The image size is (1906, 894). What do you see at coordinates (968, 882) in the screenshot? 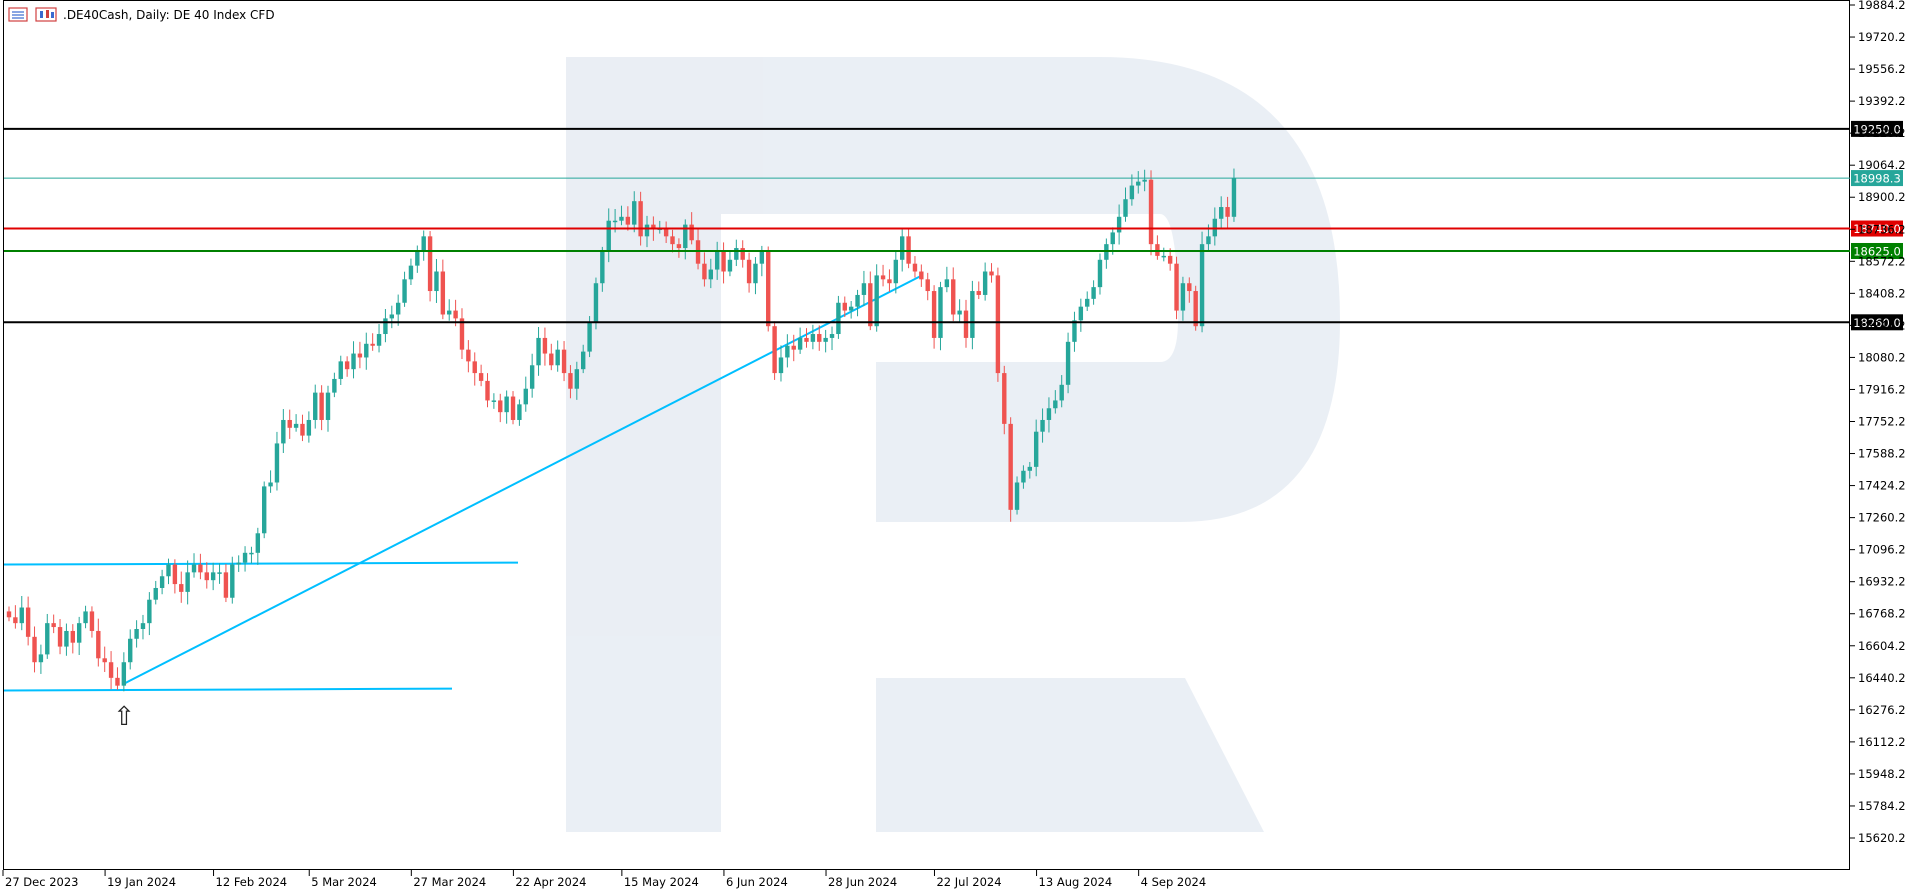
I see `x-tick-label: 22 Jul 2024` at bounding box center [968, 882].